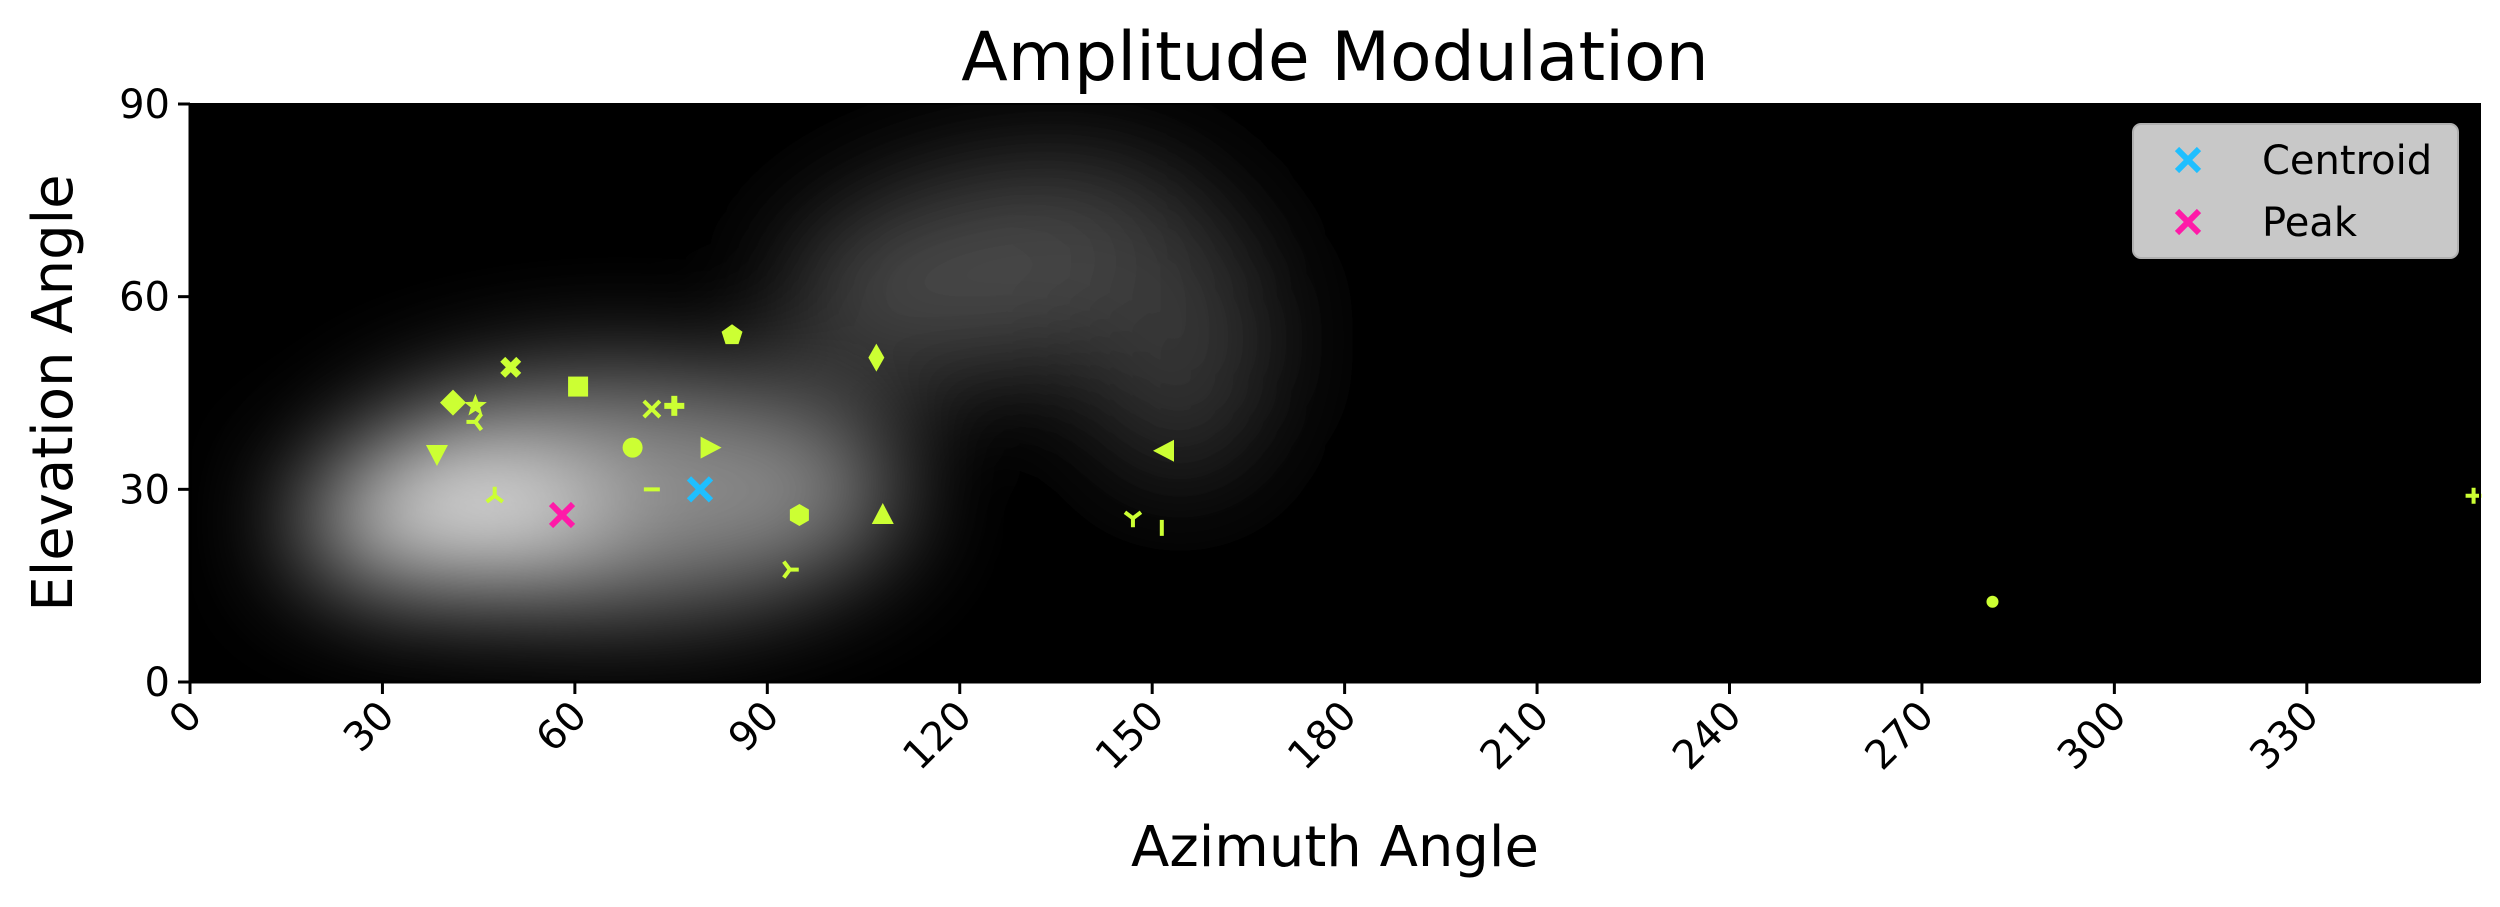 The height and width of the screenshot is (907, 2500). Describe the element at coordinates (1322, 736) in the screenshot. I see `x-tick-label: 180` at that location.